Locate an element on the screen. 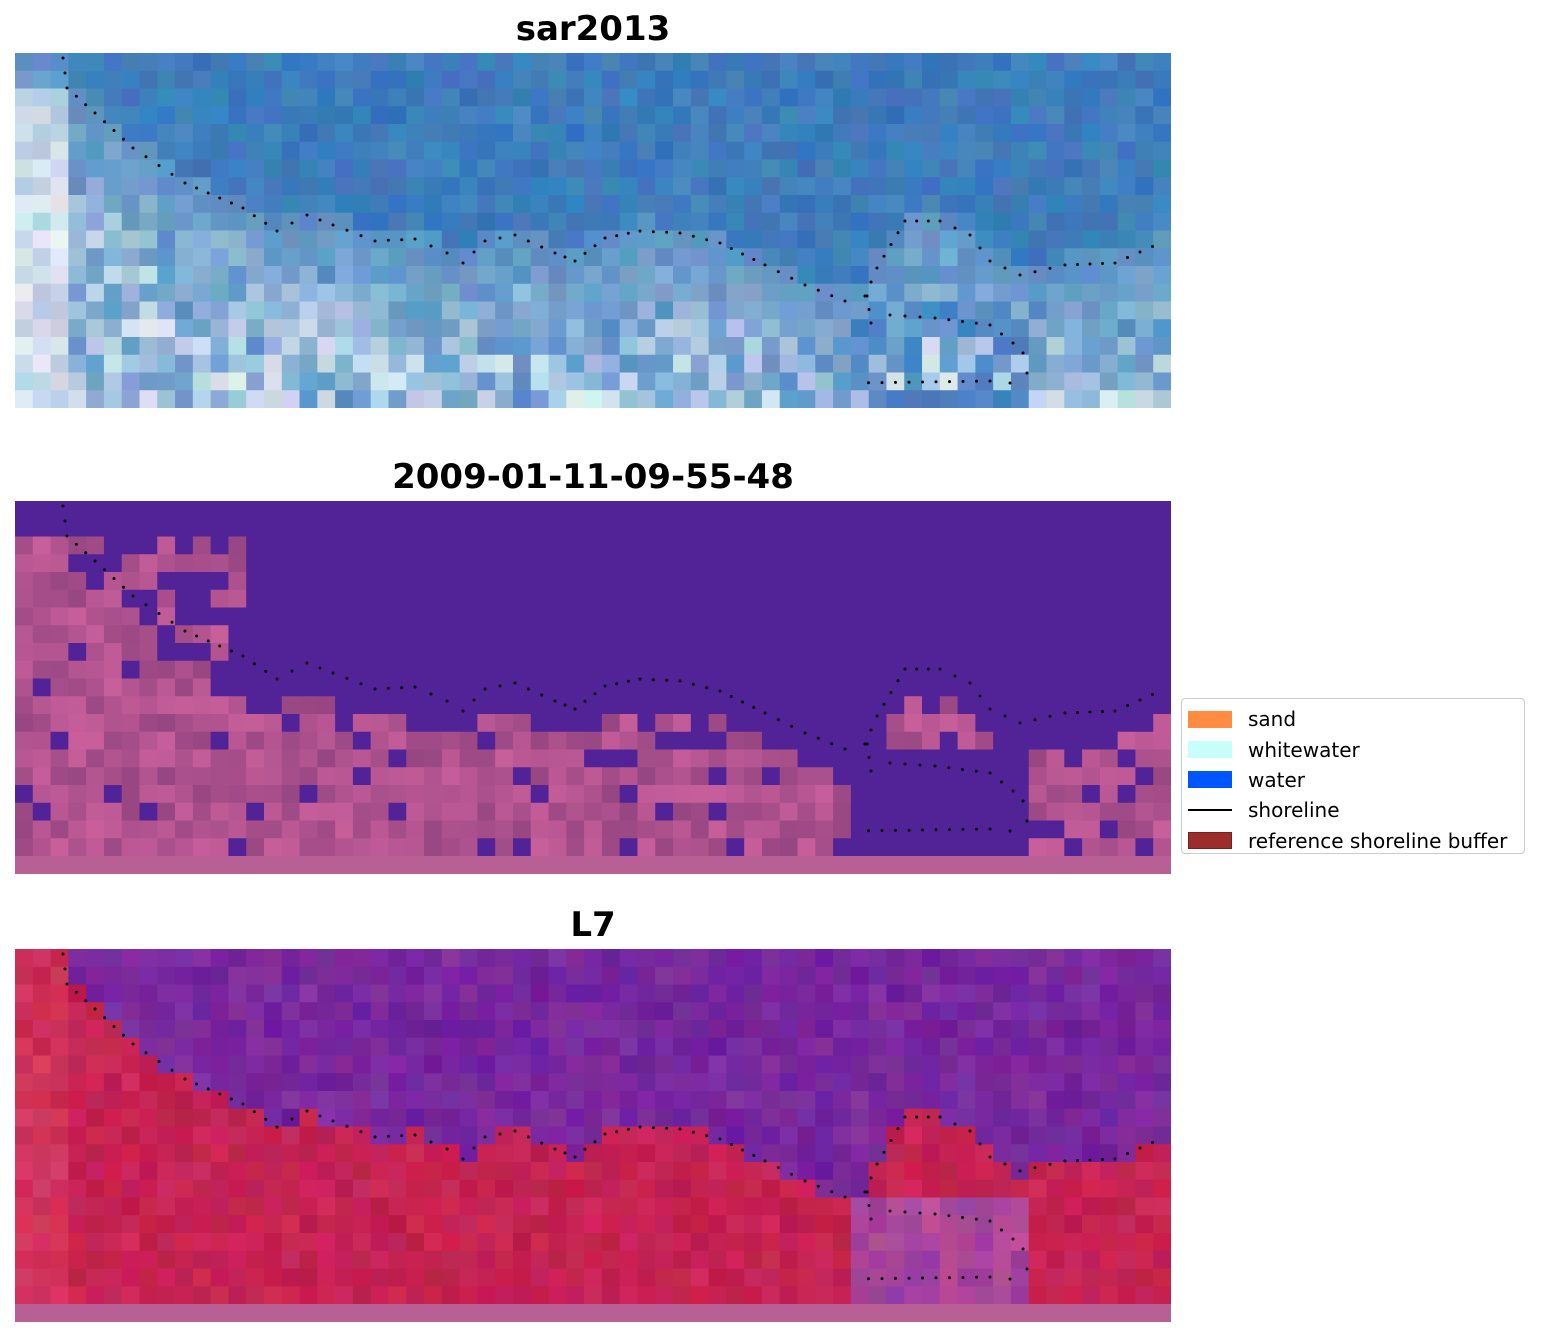  legend-label-water: water is located at coordinates (1276, 779).